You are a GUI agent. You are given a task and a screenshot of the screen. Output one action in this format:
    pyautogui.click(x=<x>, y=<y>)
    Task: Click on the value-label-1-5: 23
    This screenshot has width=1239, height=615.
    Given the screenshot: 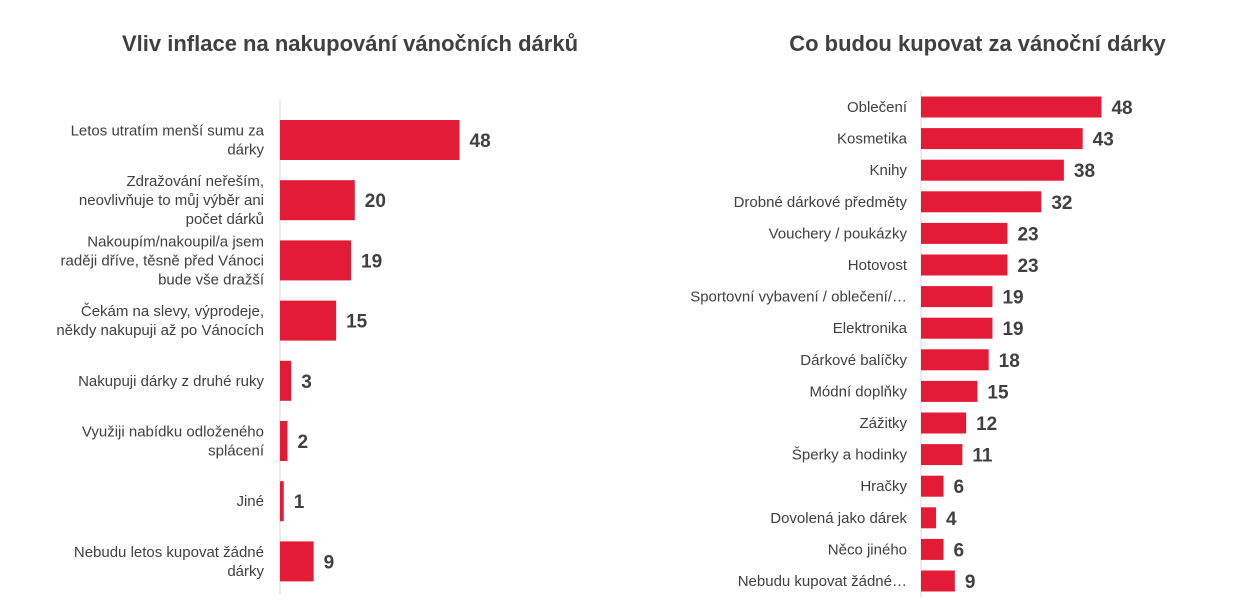 What is the action you would take?
    pyautogui.click(x=1027, y=266)
    